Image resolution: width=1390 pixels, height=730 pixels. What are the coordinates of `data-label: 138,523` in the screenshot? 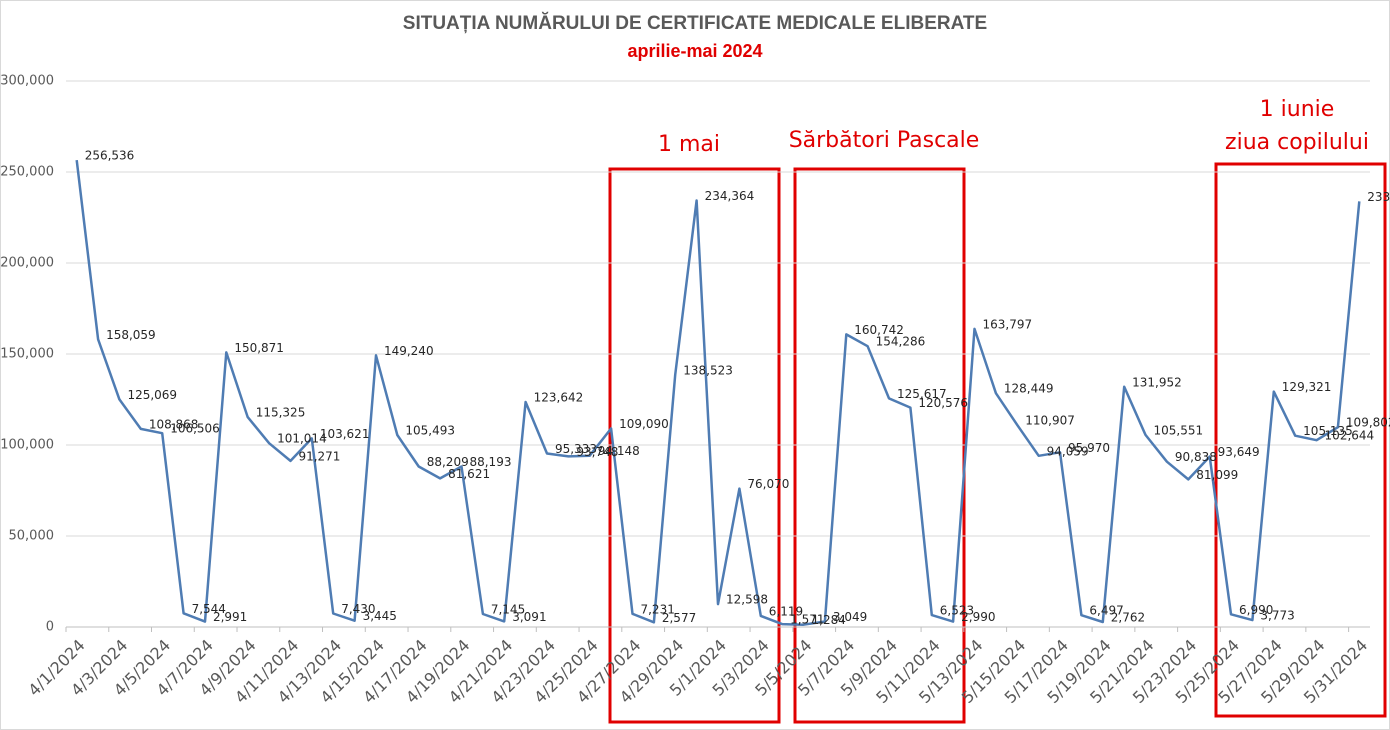 It's located at (708, 370).